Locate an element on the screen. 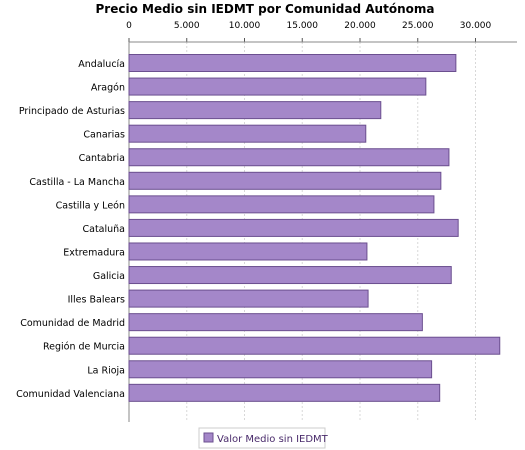 Image resolution: width=525 pixels, height=450 pixels. category-label: Castilla - La Mancha is located at coordinates (77, 182).